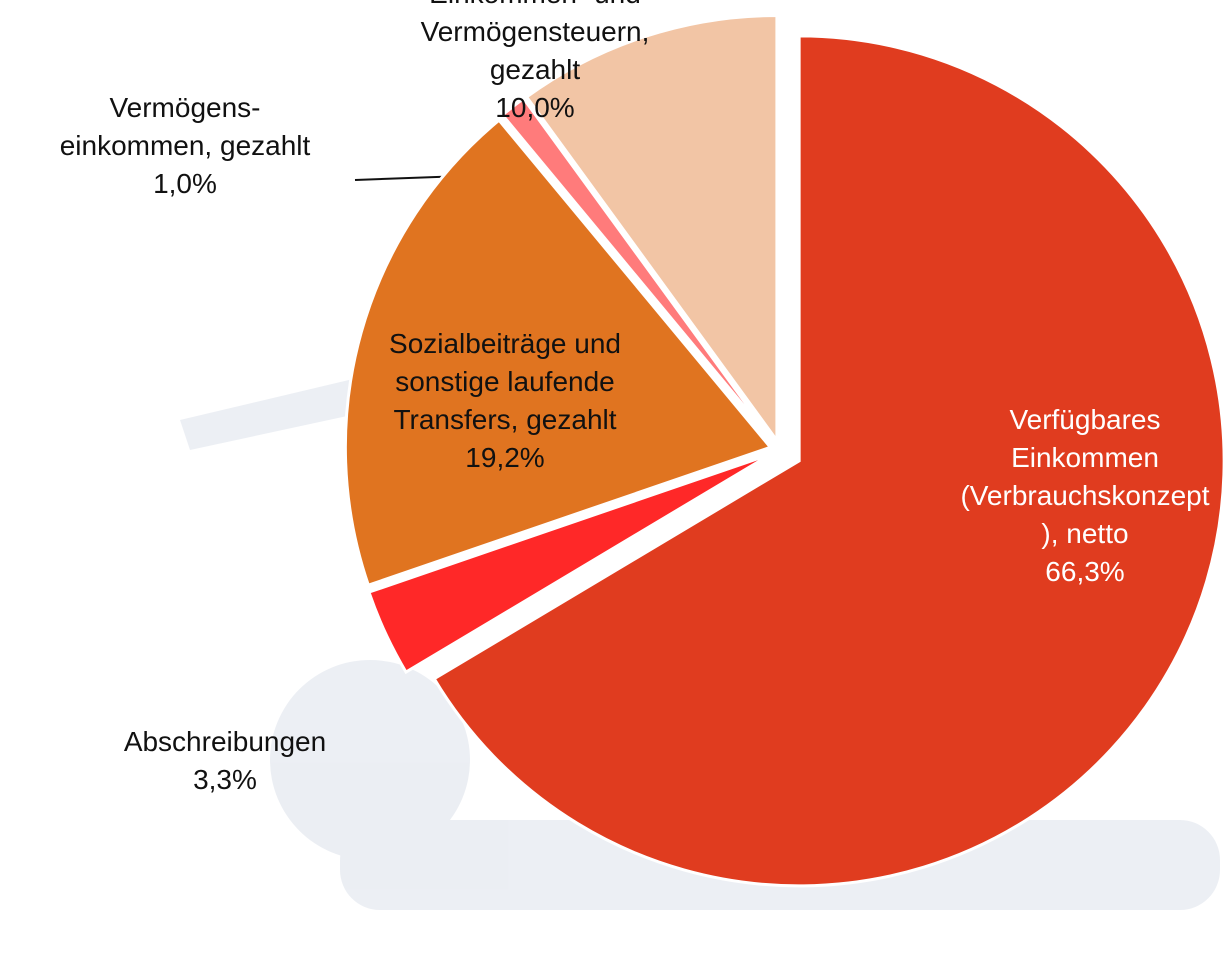 Image resolution: width=1231 pixels, height=975 pixels. Describe the element at coordinates (504, 457) in the screenshot. I see `value-label: 19,2%` at that location.